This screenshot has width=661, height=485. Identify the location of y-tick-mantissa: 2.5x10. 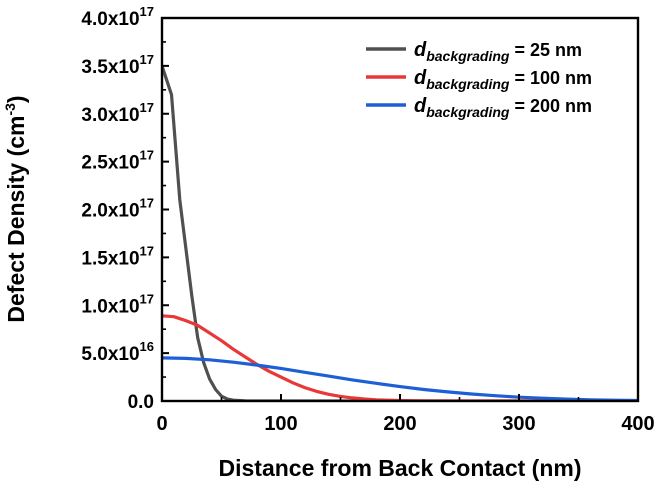
(110, 163).